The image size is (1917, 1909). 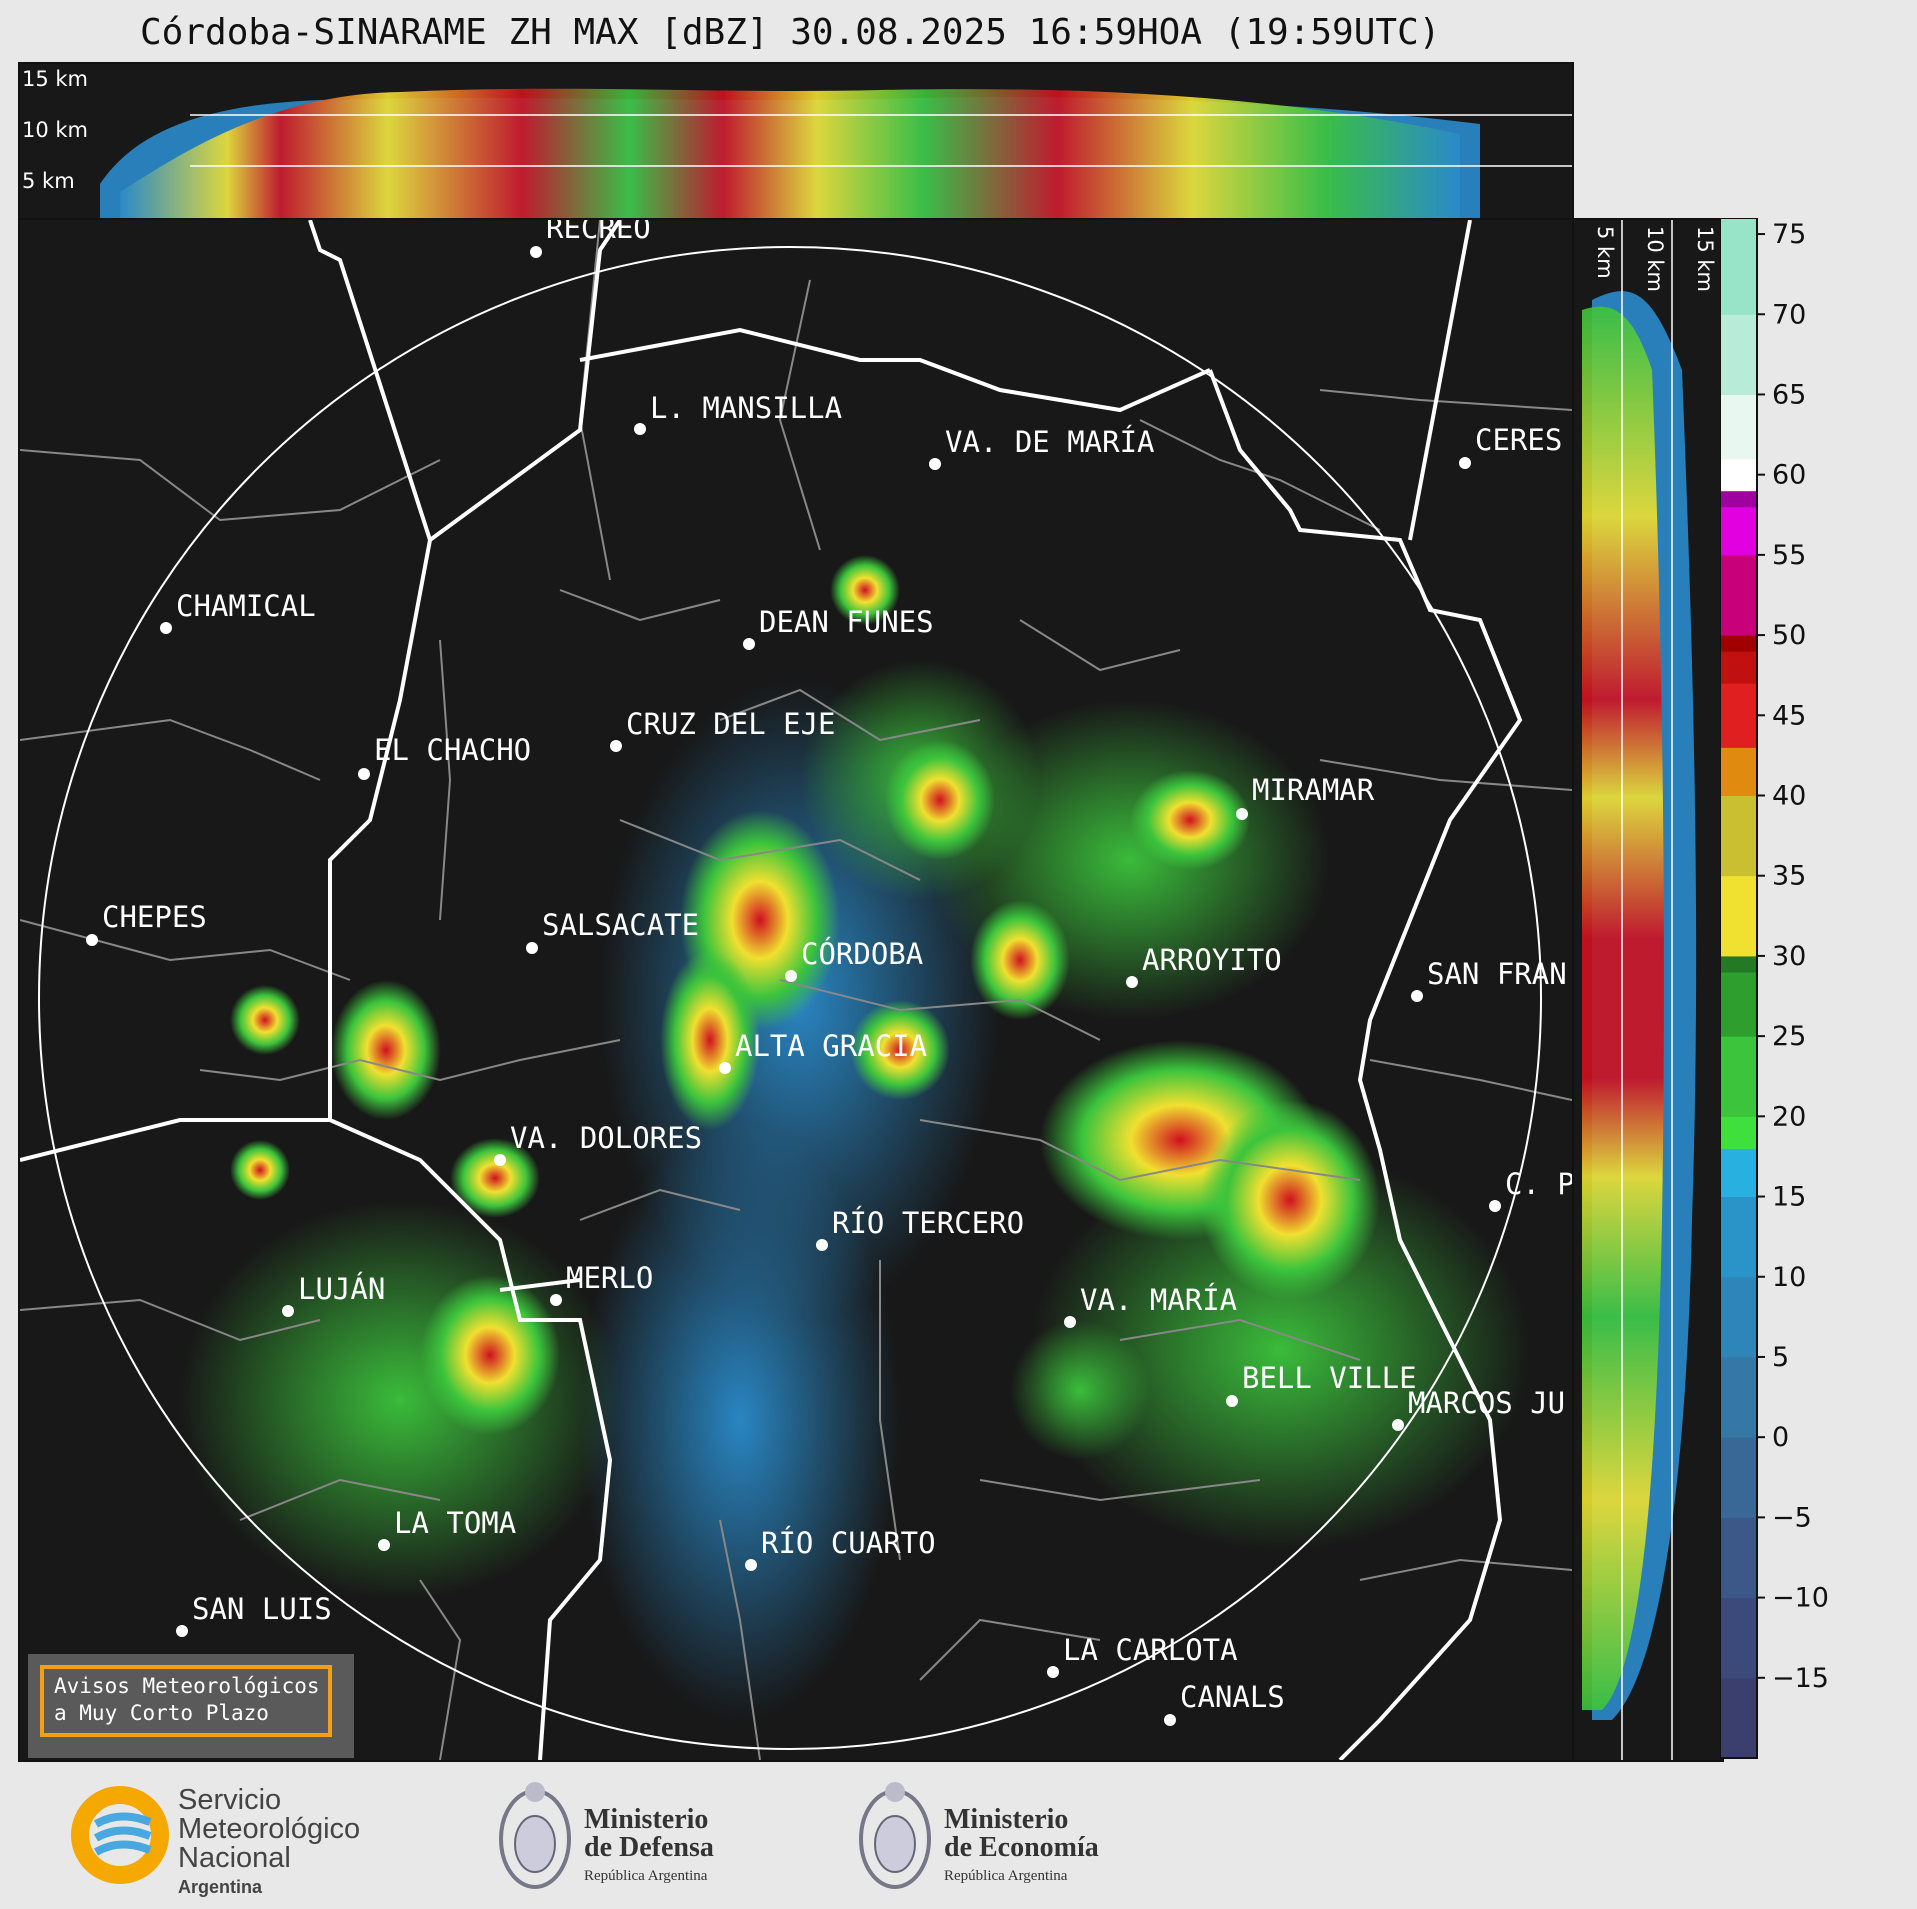 I want to click on colorbar-tick-label: 5, so click(x=1780, y=1357).